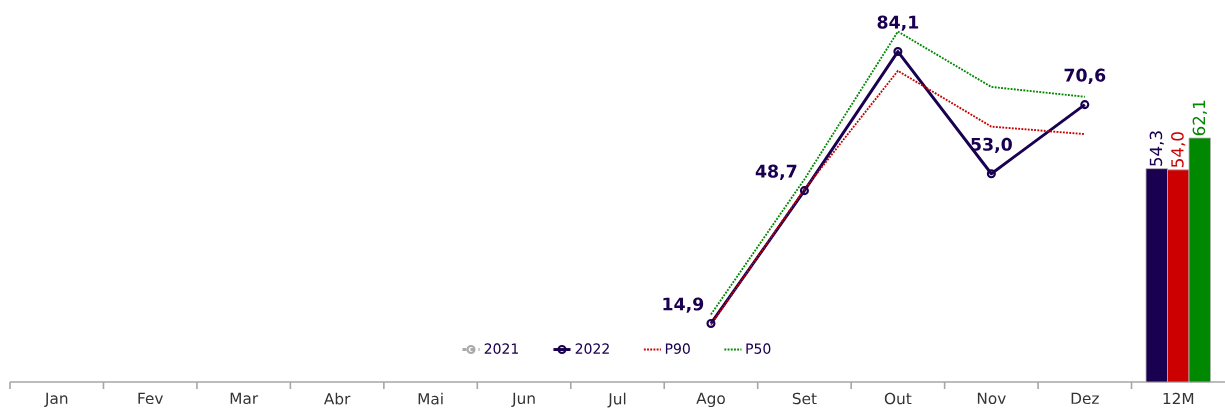 The image size is (1225, 416). Describe the element at coordinates (677, 348) in the screenshot. I see `legend-label: P90` at that location.